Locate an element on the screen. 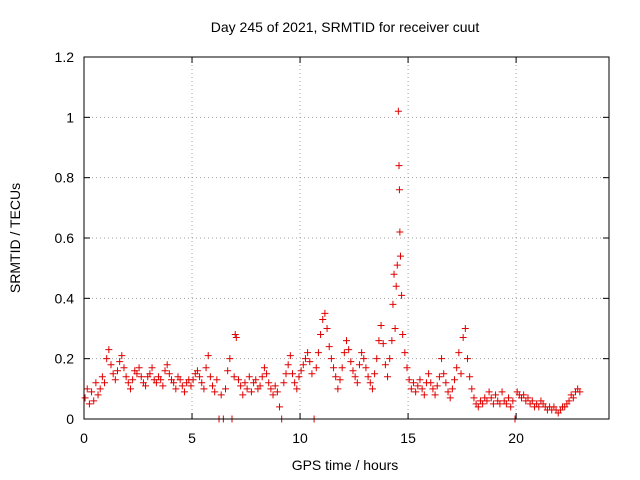  y-tick-label: 0.6 is located at coordinates (65, 238).